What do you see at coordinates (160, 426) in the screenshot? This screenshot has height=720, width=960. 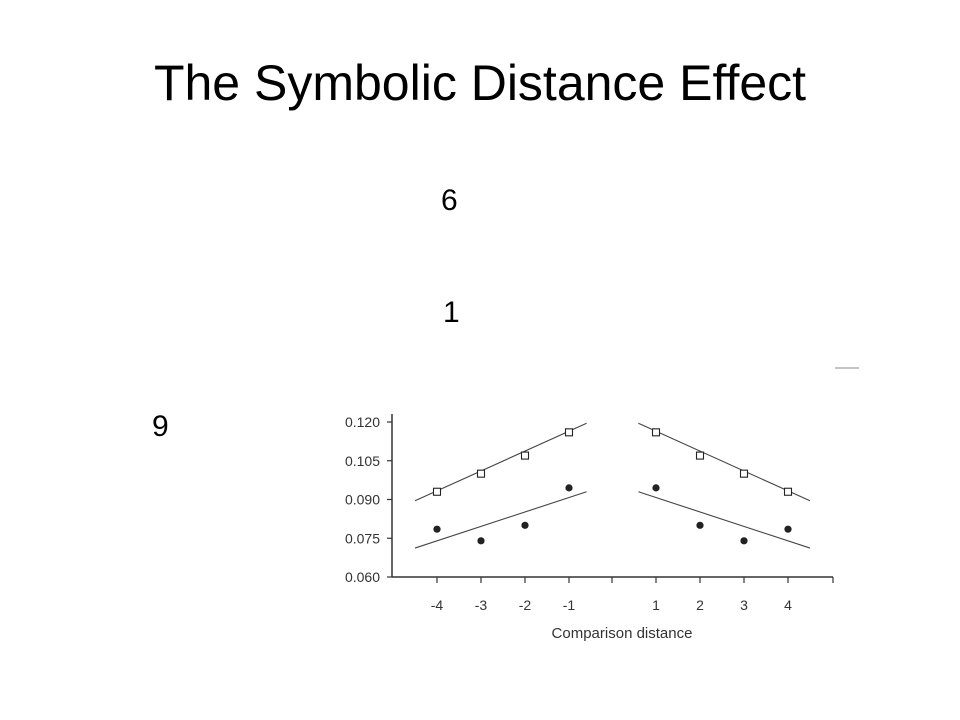 I see `digit-nine: 9` at bounding box center [160, 426].